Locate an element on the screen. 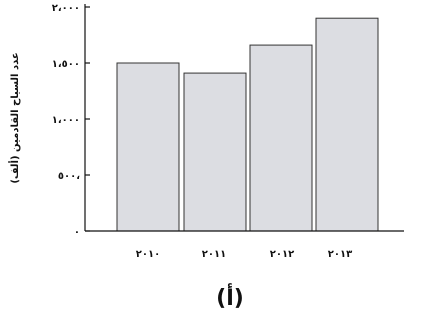 This screenshot has width=427, height=326. y-tick-label: ٥٠٠، is located at coordinates (69, 176).